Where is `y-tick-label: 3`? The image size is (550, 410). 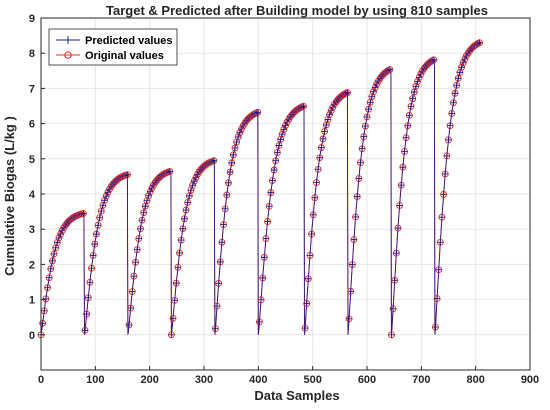
y-tick-label: 3 is located at coordinates (32, 230).